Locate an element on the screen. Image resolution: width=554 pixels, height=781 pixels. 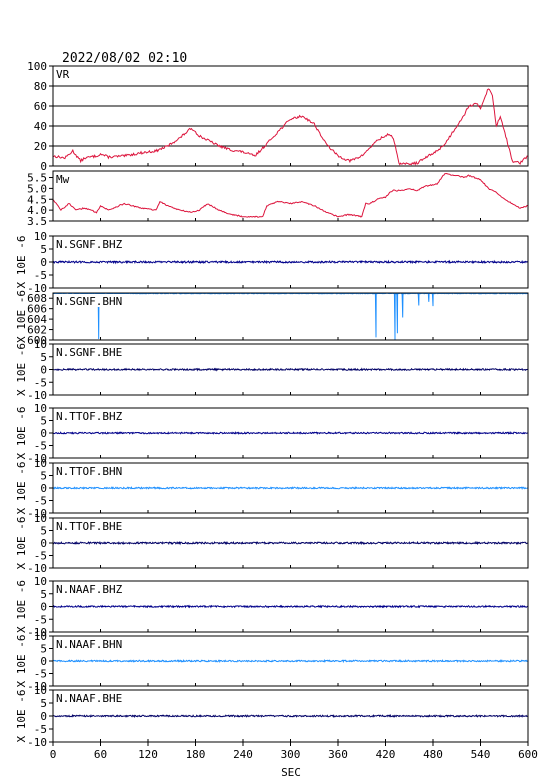
panel-label: N.SGNF.BHE is located at coordinates (89, 352).